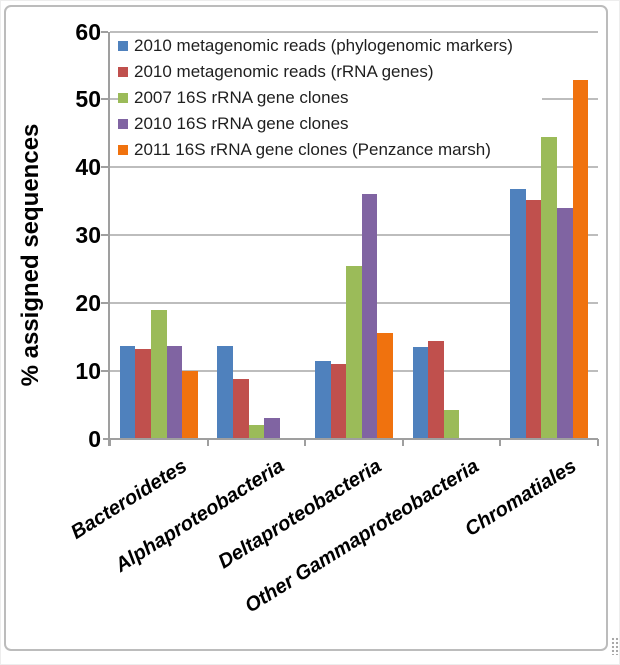 This screenshot has width=620, height=665. I want to click on legend-label-3: 2007 16S rRNA gene clones, so click(241, 97).